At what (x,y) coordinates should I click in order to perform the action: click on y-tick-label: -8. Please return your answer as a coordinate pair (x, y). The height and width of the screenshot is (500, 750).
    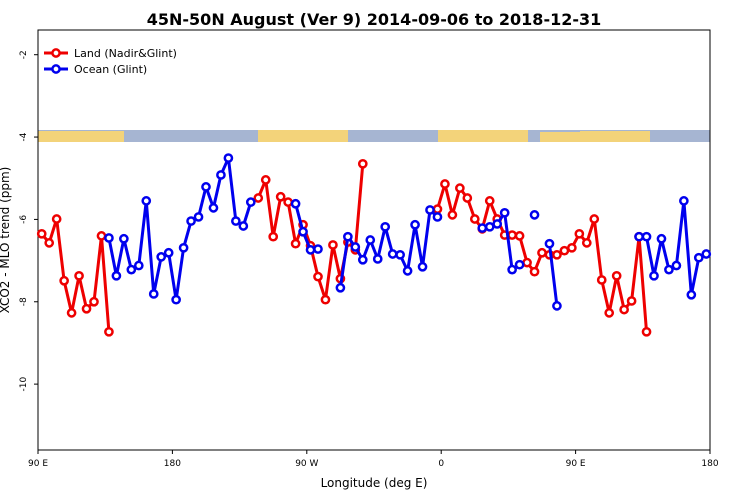
    Looking at the image, I should click on (24, 301).